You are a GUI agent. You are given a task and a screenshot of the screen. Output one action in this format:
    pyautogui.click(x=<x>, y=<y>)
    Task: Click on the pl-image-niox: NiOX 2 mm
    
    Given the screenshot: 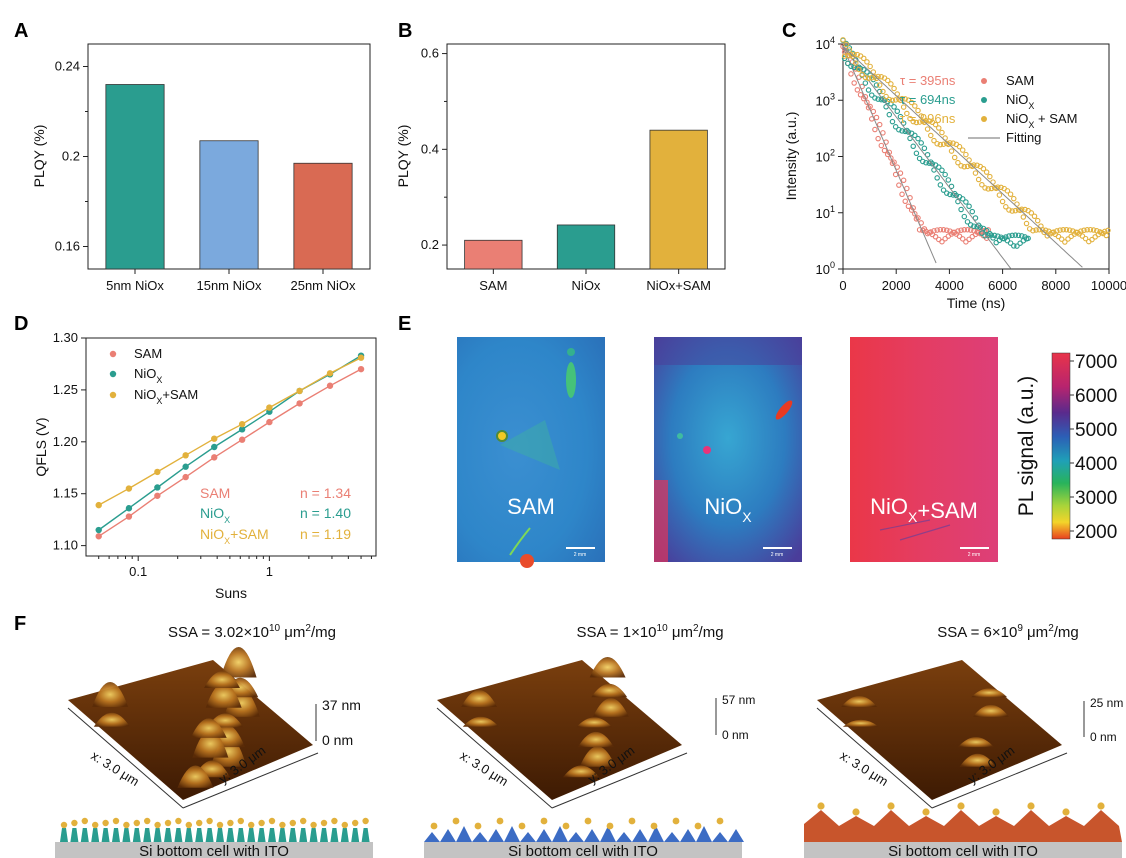 What is the action you would take?
    pyautogui.click(x=728, y=449)
    